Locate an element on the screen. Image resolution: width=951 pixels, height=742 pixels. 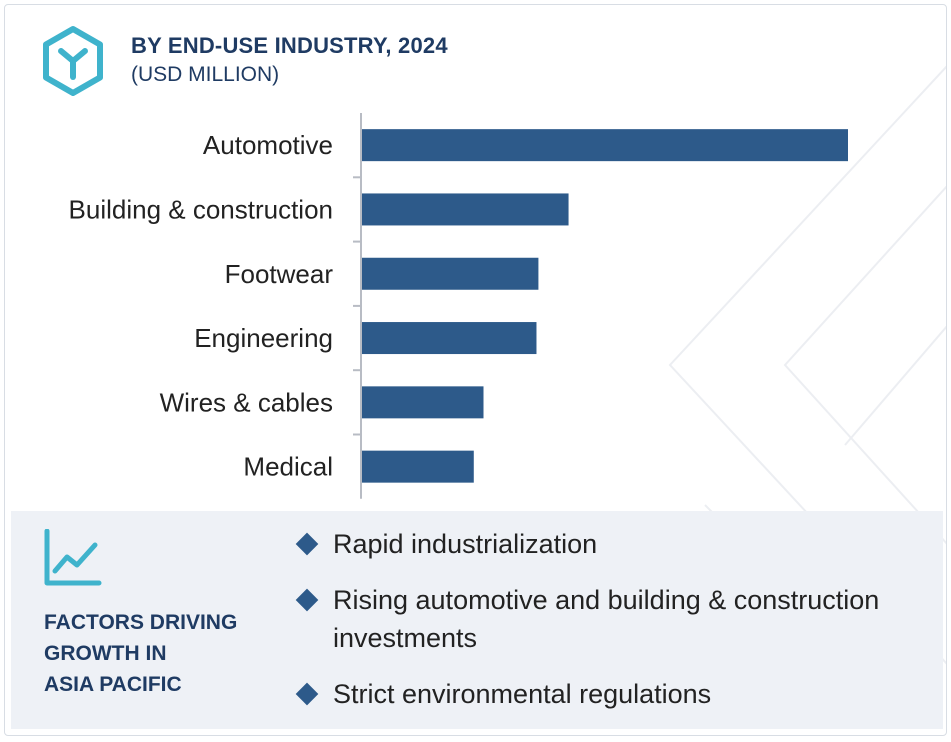
category-label: Wires & cables is located at coordinates (246, 402).